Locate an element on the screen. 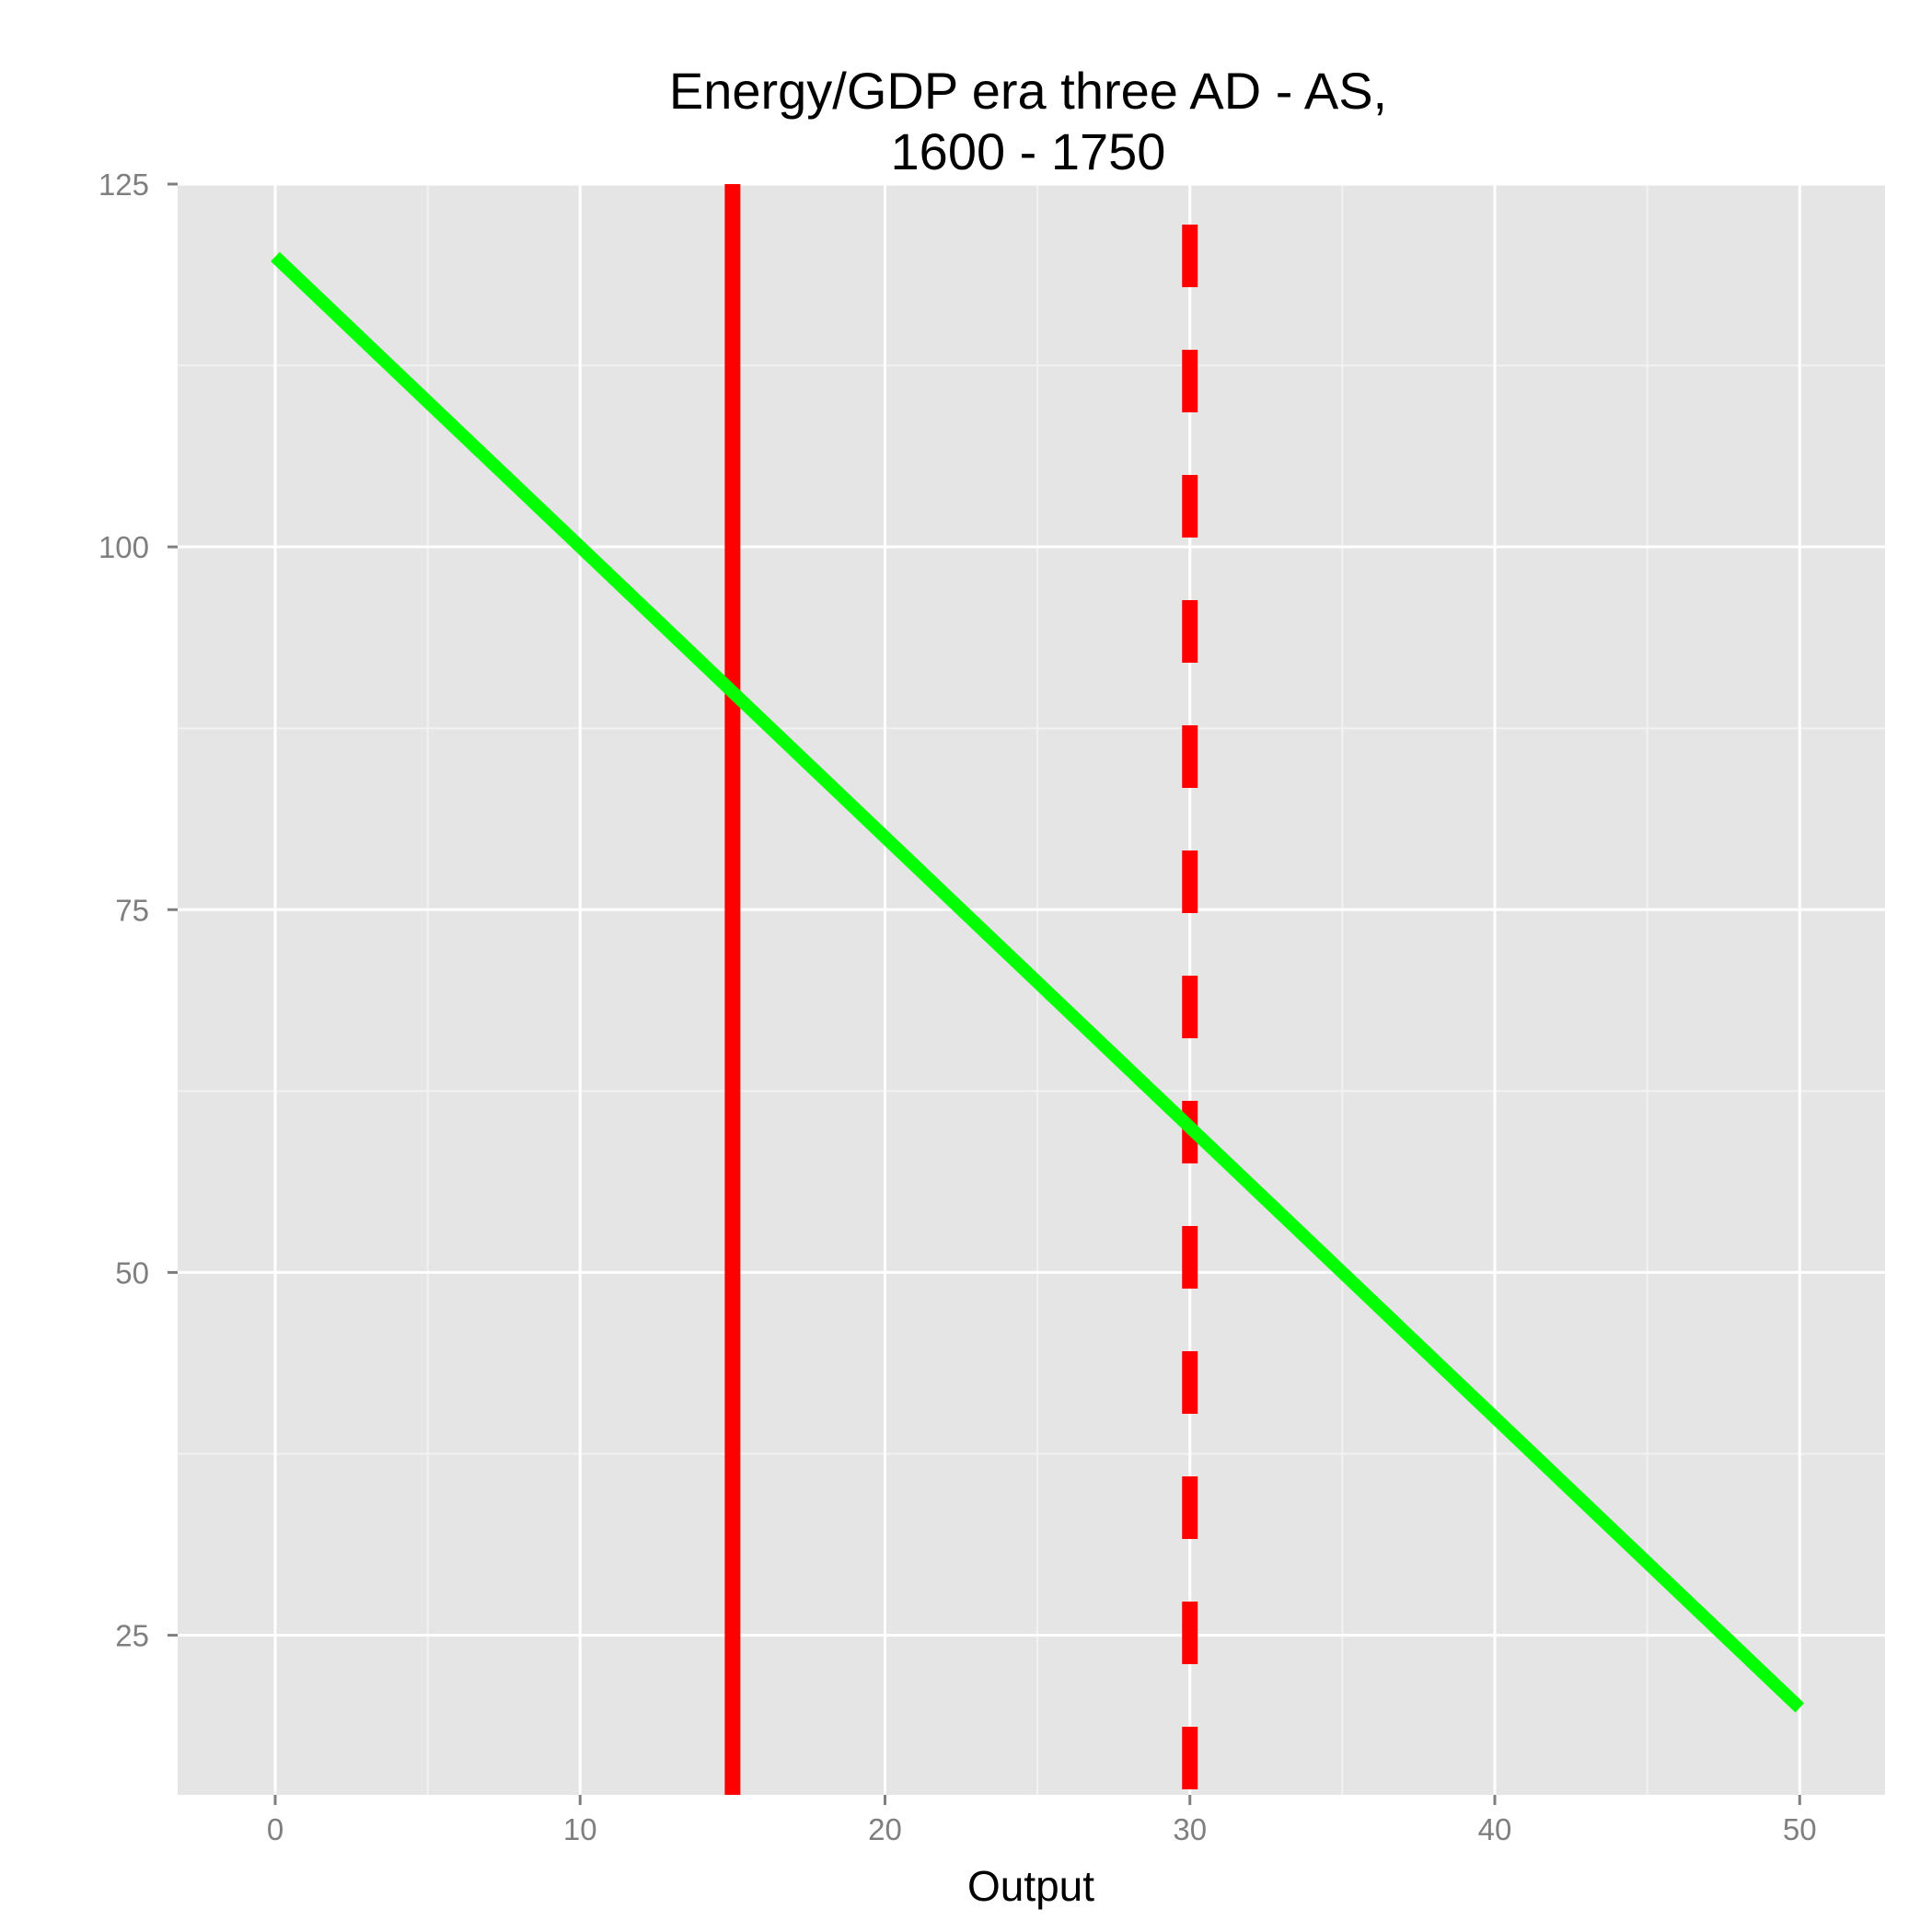 This screenshot has width=1932, height=1932. x-tick-label: 40 is located at coordinates (1495, 1829).